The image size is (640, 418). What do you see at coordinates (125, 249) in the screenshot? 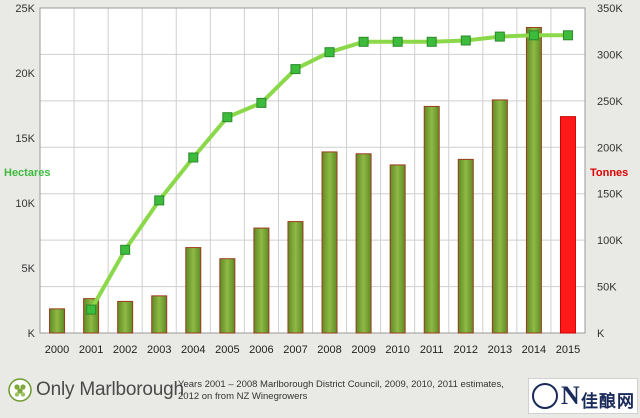
I see `hectares-point-2002` at bounding box center [125, 249].